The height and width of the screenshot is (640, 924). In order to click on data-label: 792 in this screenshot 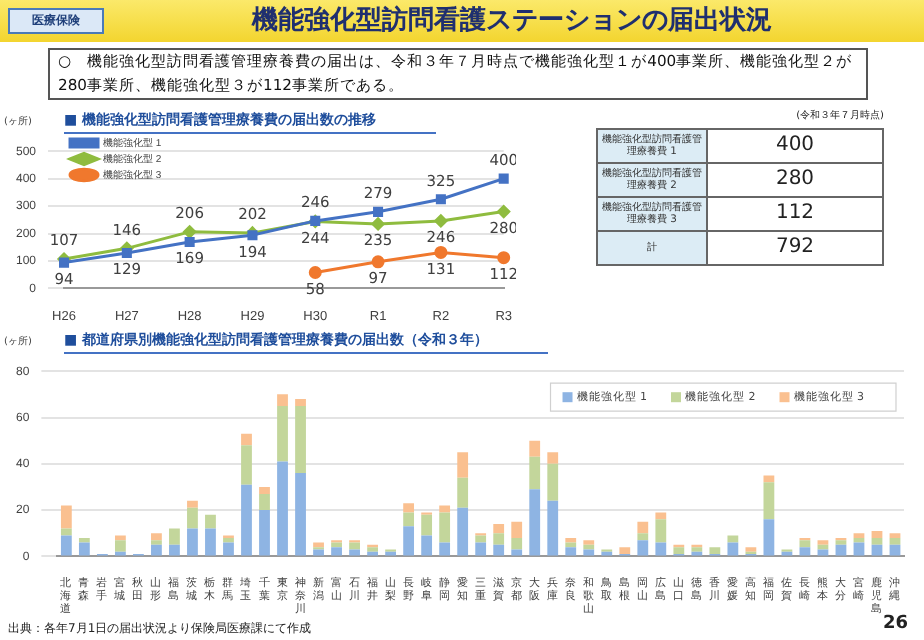, I will do `click(795, 248)`.